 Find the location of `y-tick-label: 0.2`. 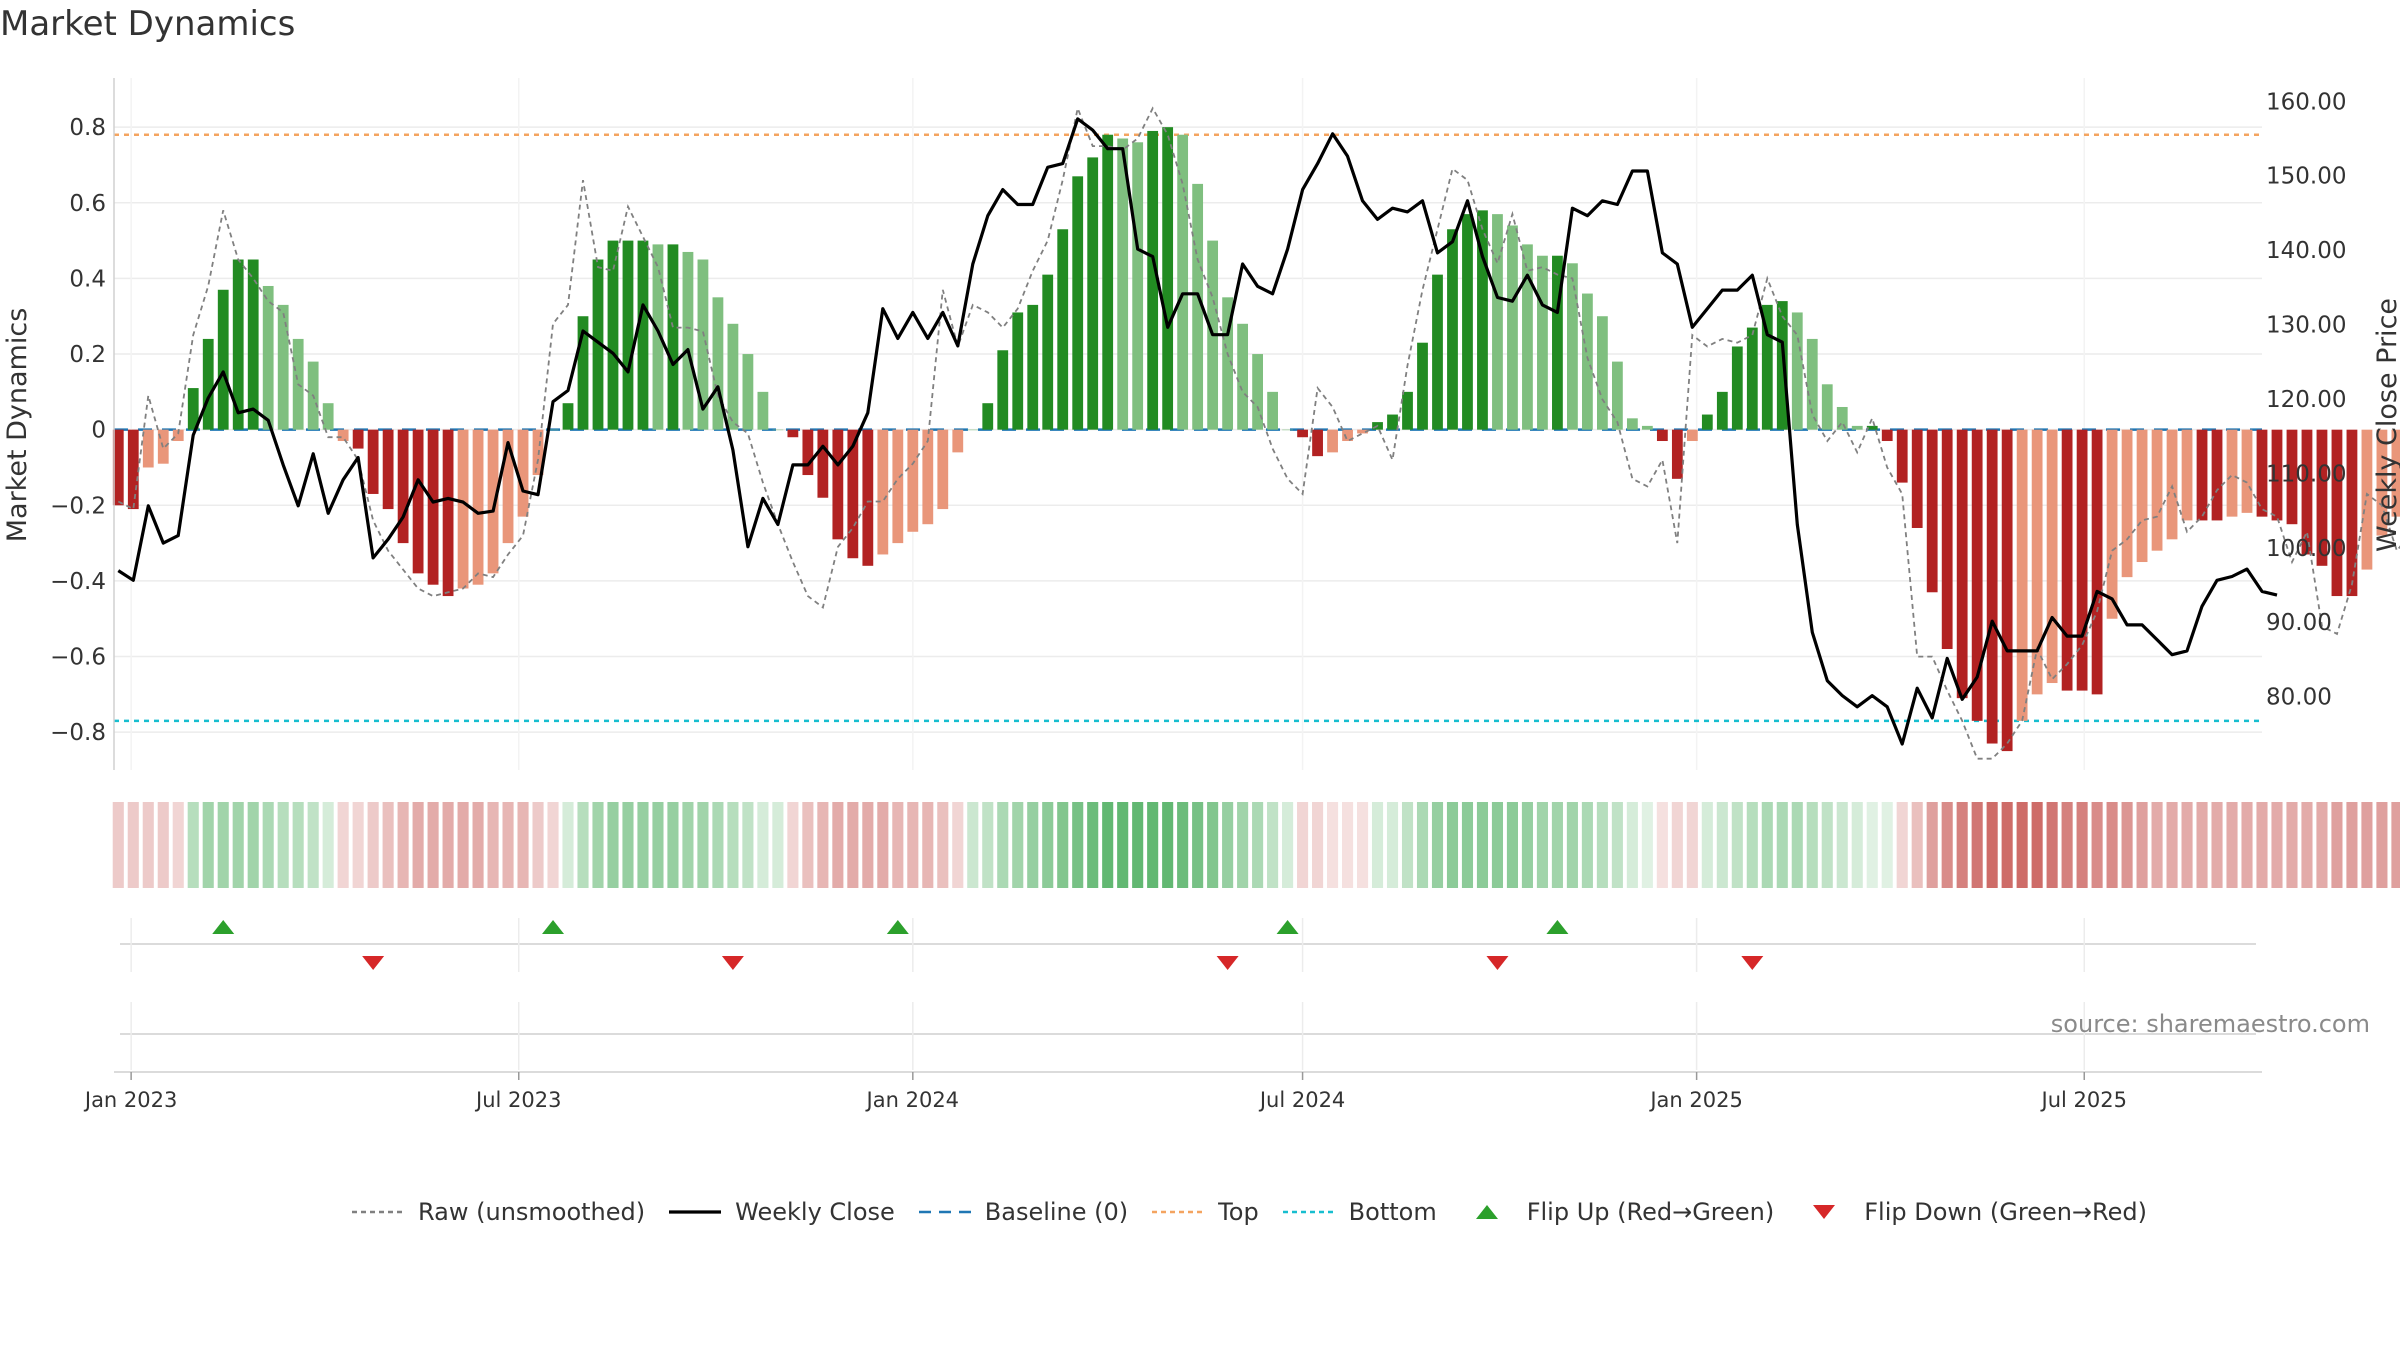

y-tick-label: 0.2 is located at coordinates (87, 355).